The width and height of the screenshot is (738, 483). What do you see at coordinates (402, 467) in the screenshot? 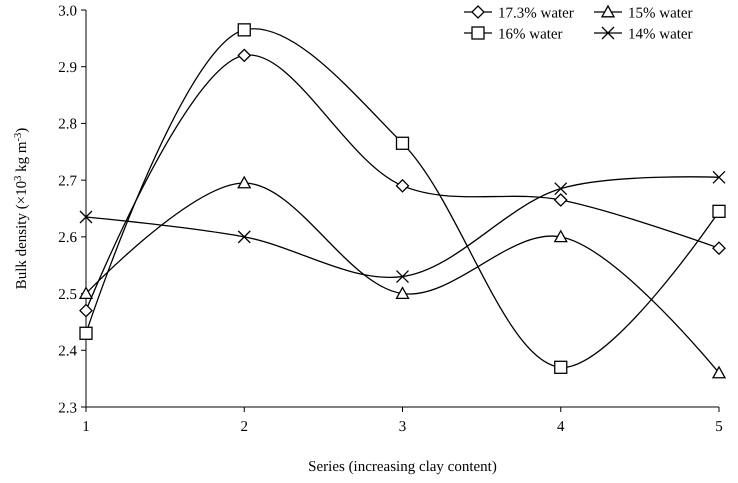
I see `x-axis-title: Series (increasing clay content)` at bounding box center [402, 467].